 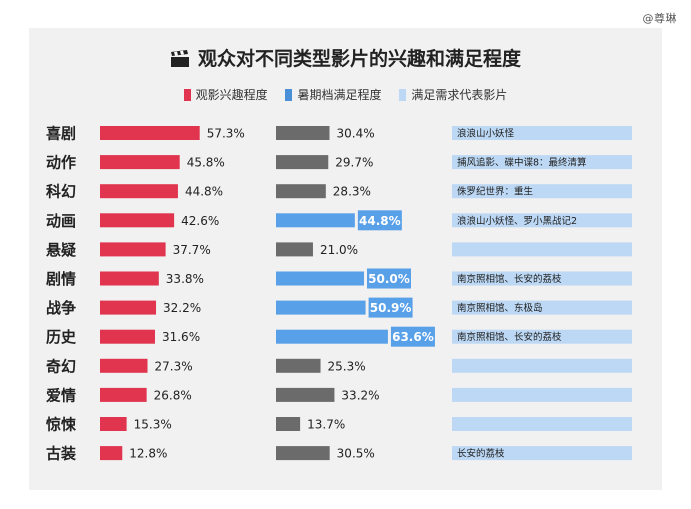 I want to click on legend: 观影兴趣程度 暑期档满足程度 满足需求代表影片, so click(x=345, y=94).